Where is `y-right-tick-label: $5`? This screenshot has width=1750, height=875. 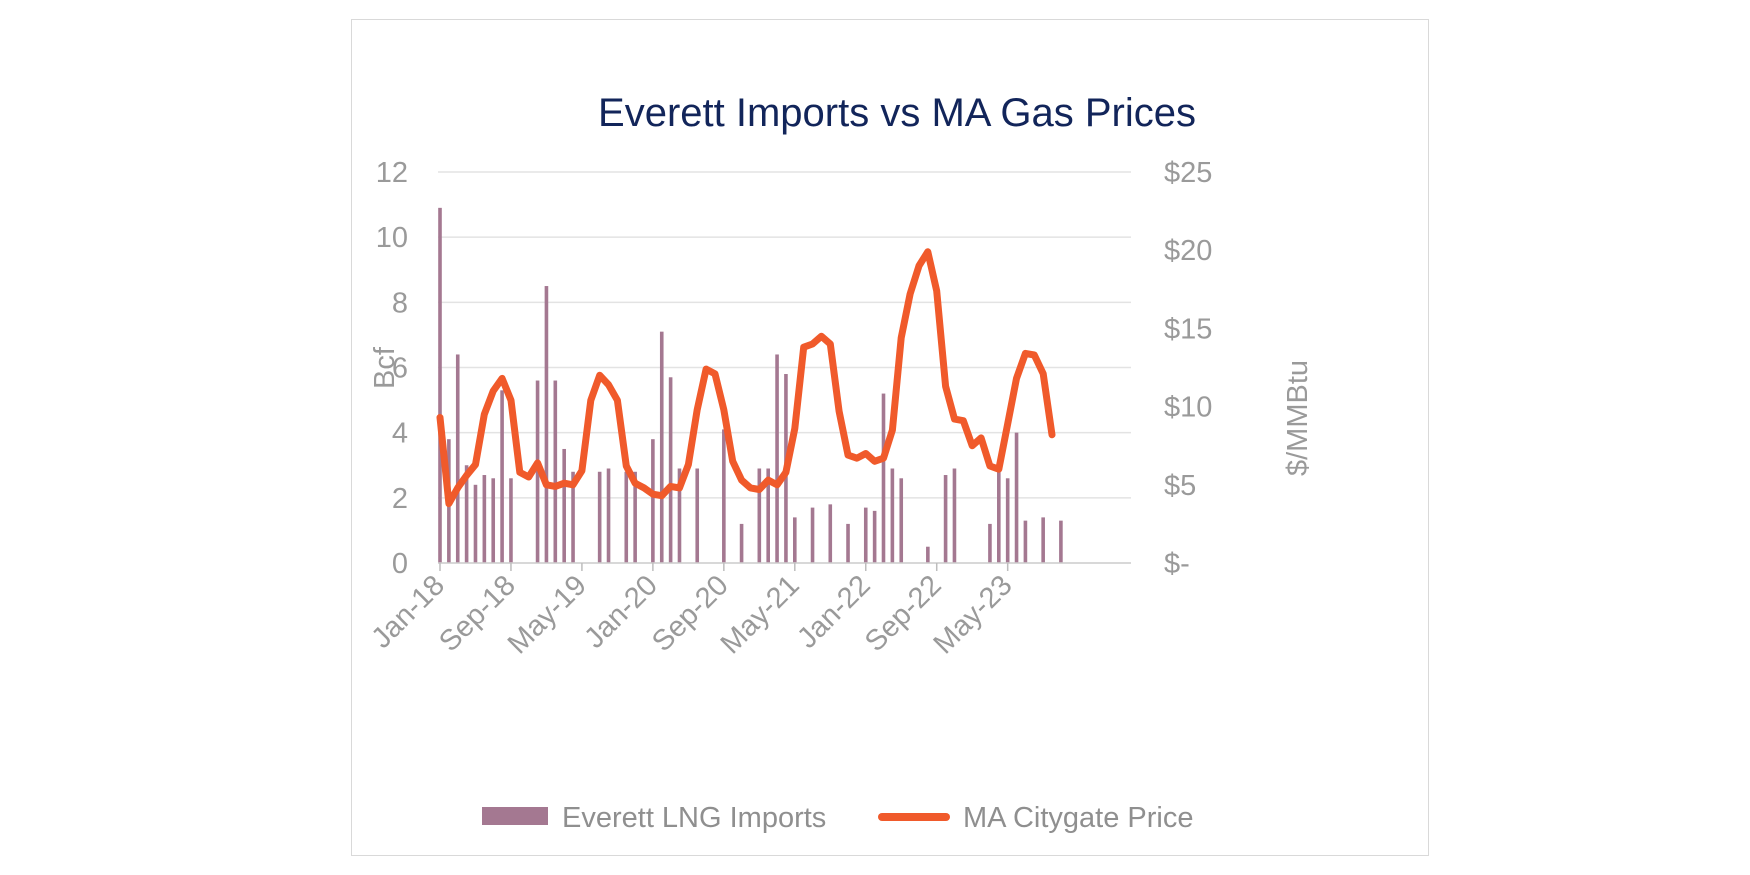 y-right-tick-label: $5 is located at coordinates (1180, 486).